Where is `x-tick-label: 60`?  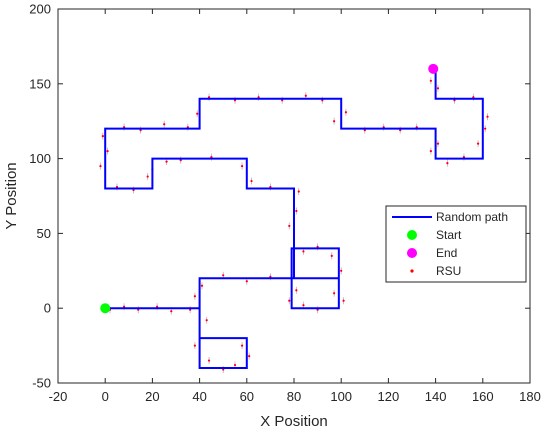
x-tick-label: 60 is located at coordinates (247, 396).